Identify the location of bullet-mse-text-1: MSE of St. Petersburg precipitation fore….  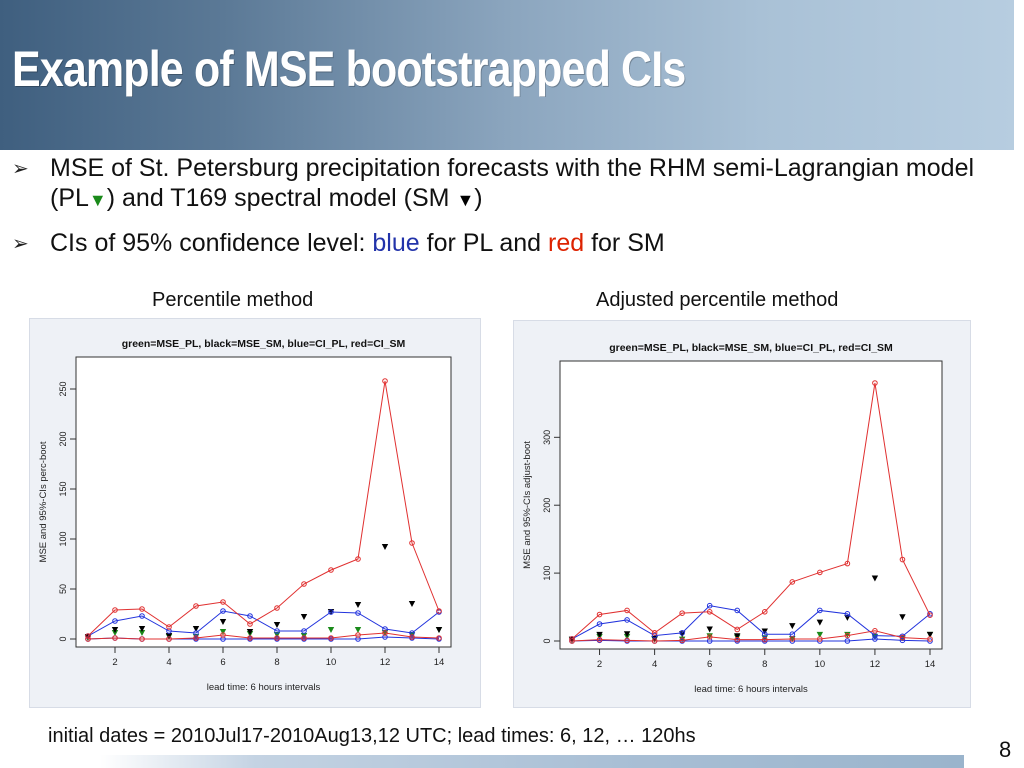
(512, 183).